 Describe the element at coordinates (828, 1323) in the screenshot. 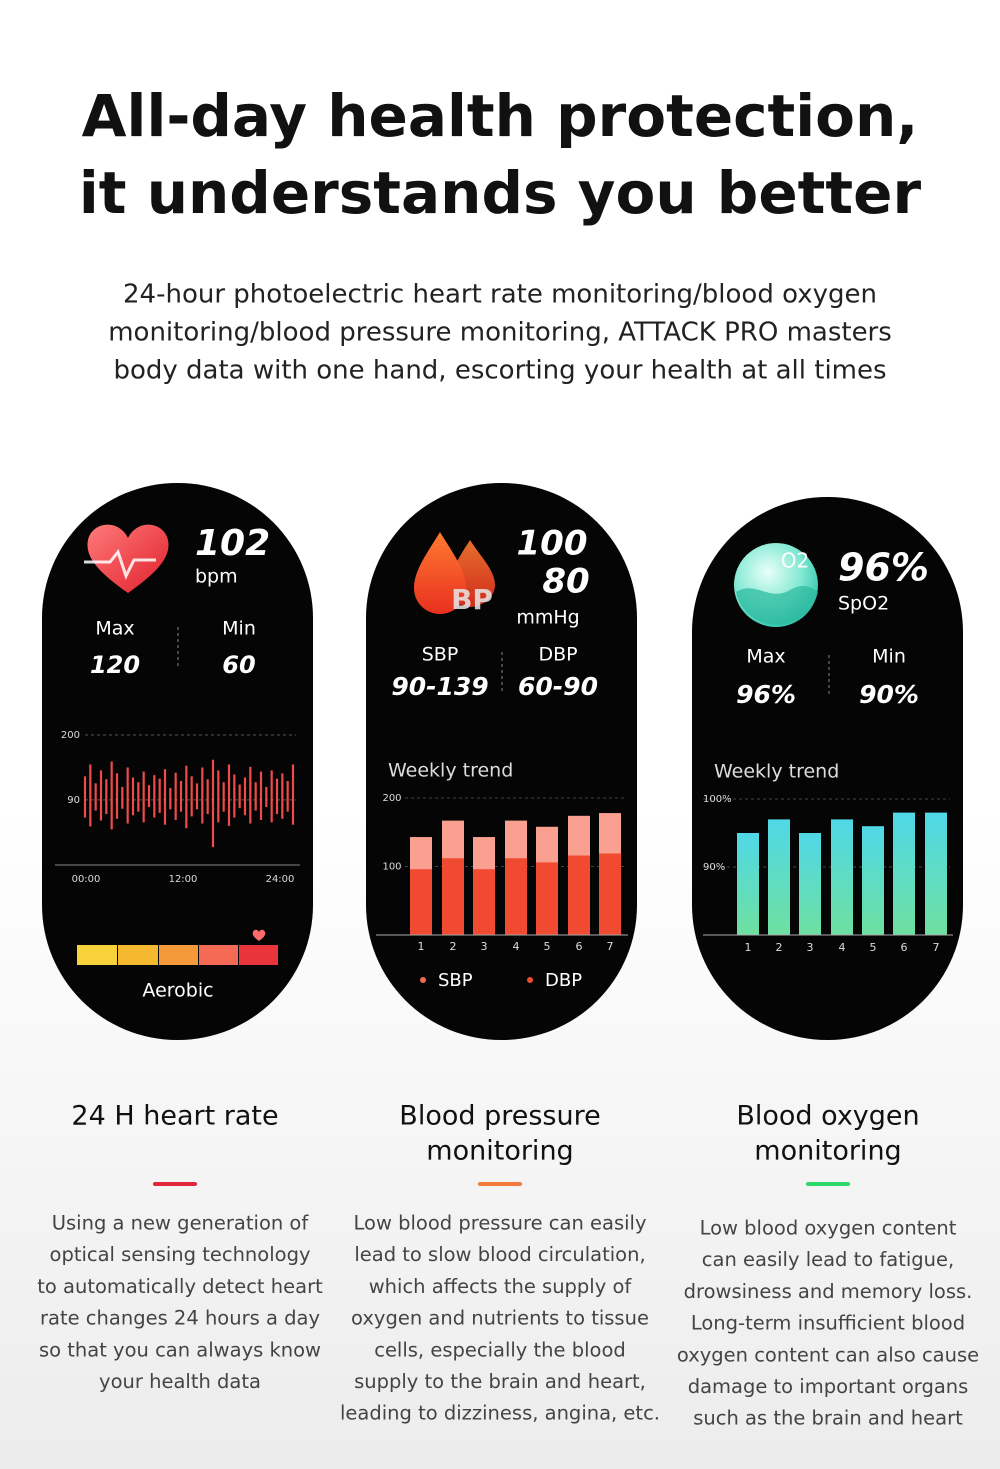

I see `description: Long-term insufficient blood` at that location.